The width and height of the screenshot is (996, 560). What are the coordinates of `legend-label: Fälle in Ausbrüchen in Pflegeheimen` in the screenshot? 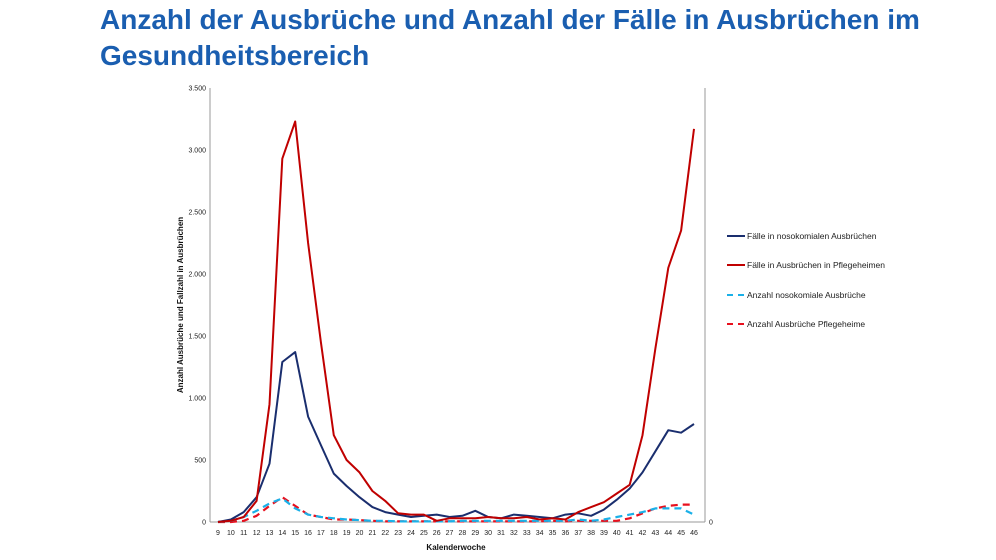 It's located at (816, 265).